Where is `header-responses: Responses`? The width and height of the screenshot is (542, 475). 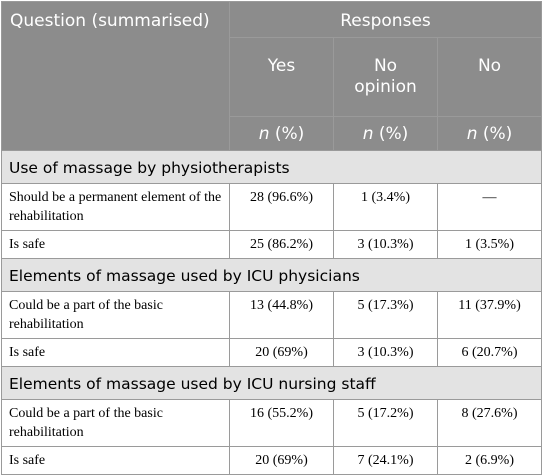 header-responses: Responses is located at coordinates (385, 19).